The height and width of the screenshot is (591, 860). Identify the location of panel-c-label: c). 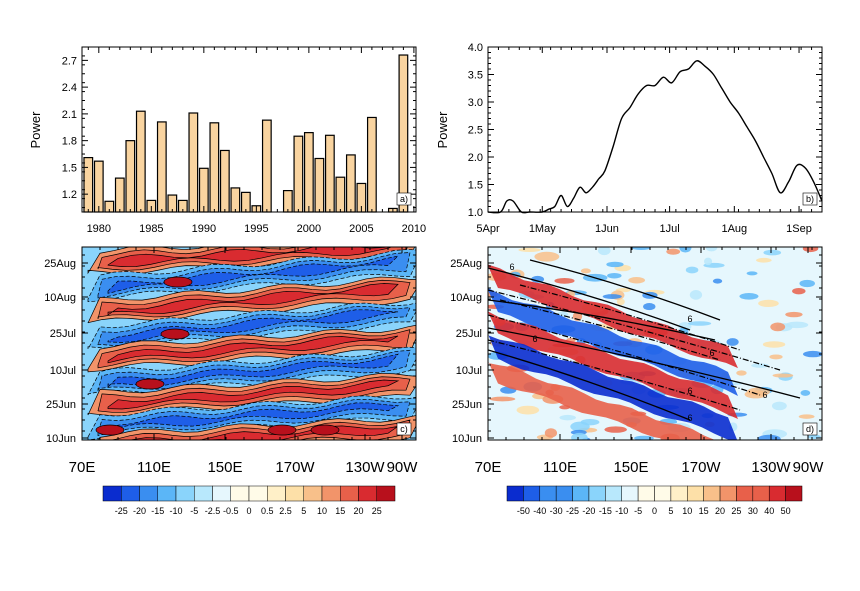
(404, 429).